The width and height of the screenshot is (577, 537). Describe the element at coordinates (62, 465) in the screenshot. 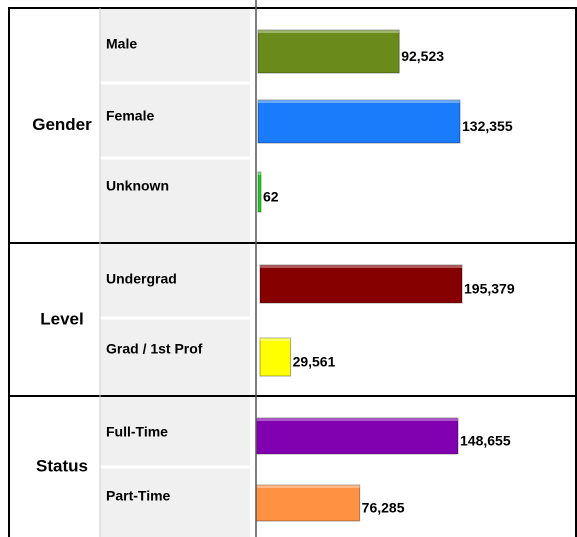

I see `group-label: Status` at that location.